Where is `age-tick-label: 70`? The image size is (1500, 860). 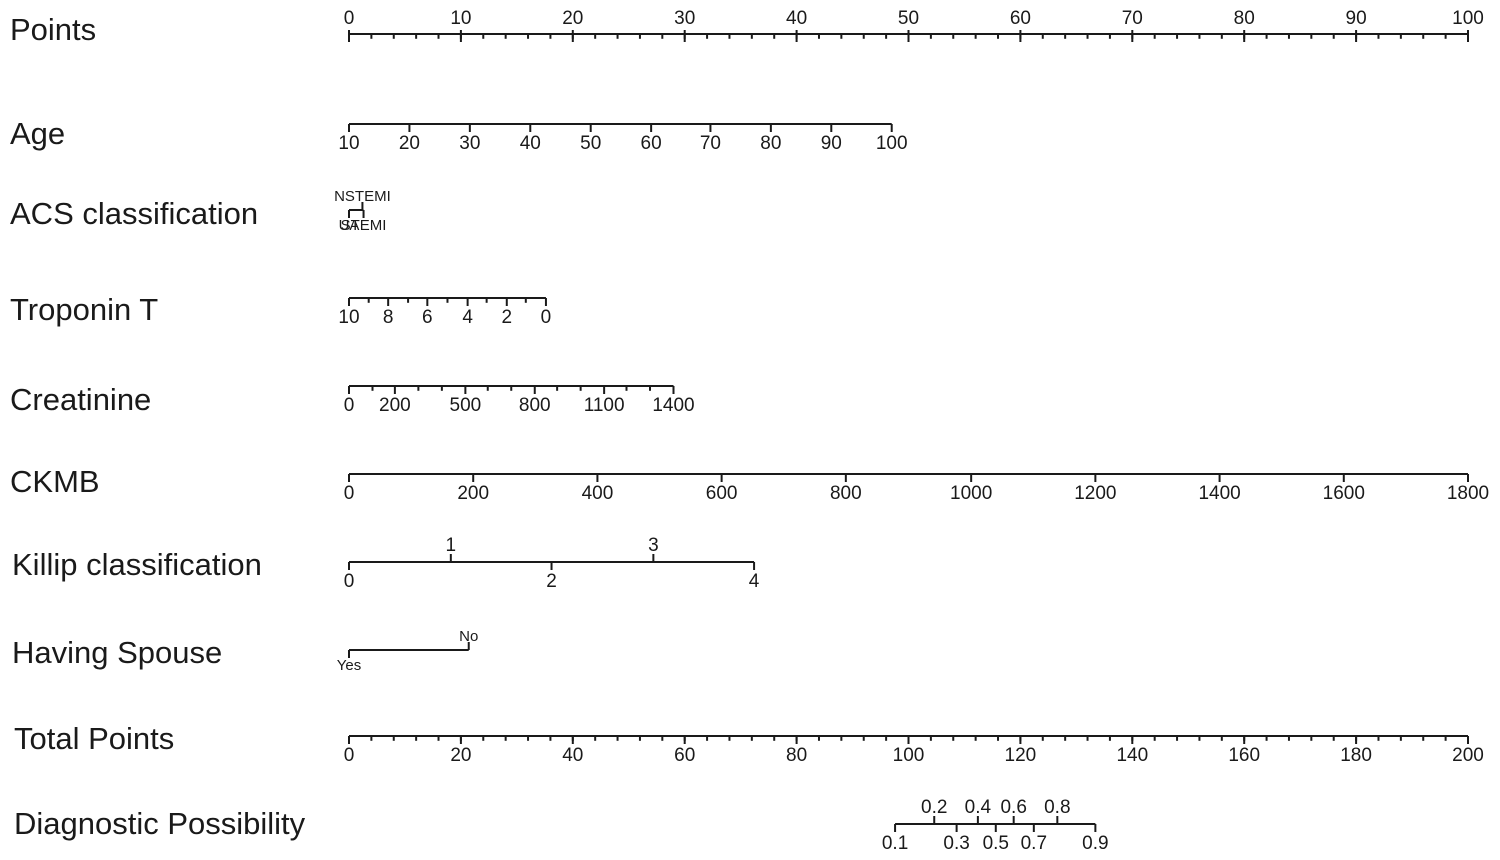
age-tick-label: 70 is located at coordinates (710, 143).